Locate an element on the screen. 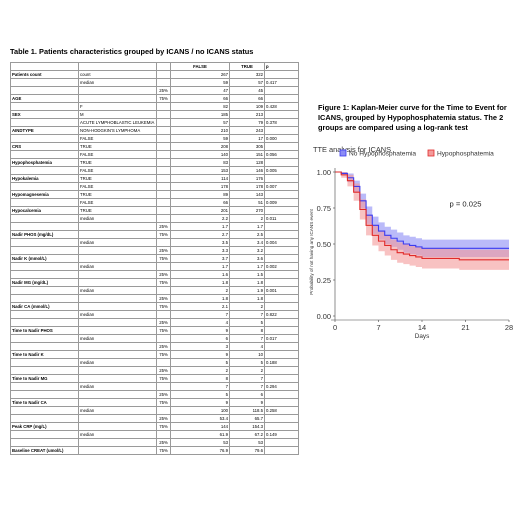  x-tick-label: 0 is located at coordinates (335, 327).